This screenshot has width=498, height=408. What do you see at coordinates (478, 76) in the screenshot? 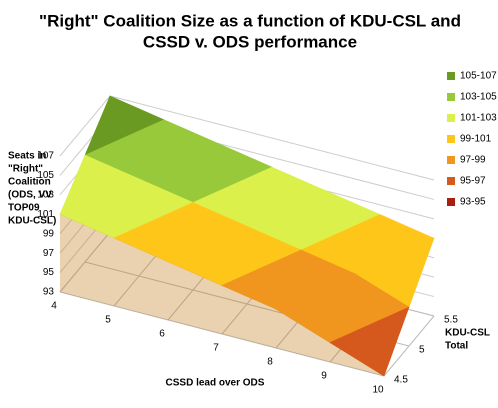
I see `legend-label: 105-107` at bounding box center [478, 76].